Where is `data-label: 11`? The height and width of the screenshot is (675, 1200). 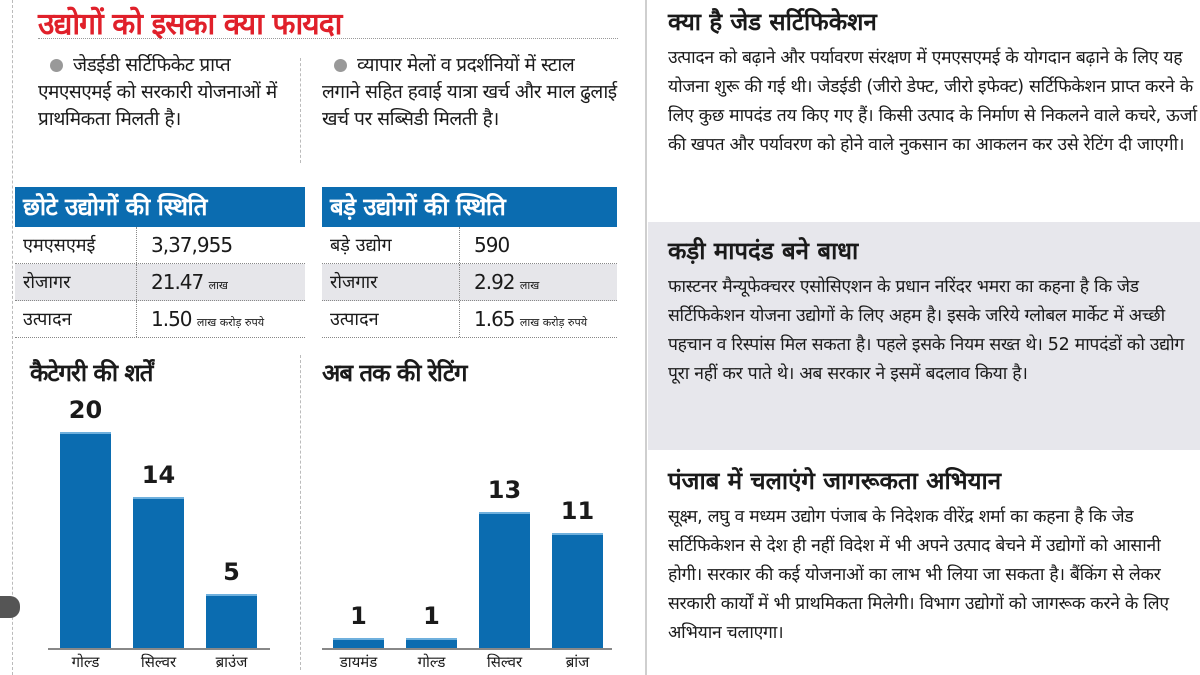 data-label: 11 is located at coordinates (577, 510).